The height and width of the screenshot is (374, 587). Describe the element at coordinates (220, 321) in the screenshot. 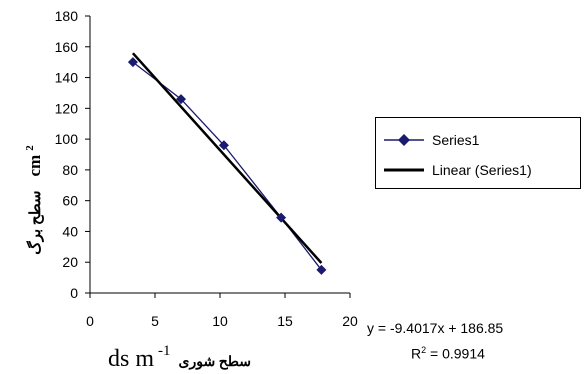

I see `x-tick-label: 10` at that location.